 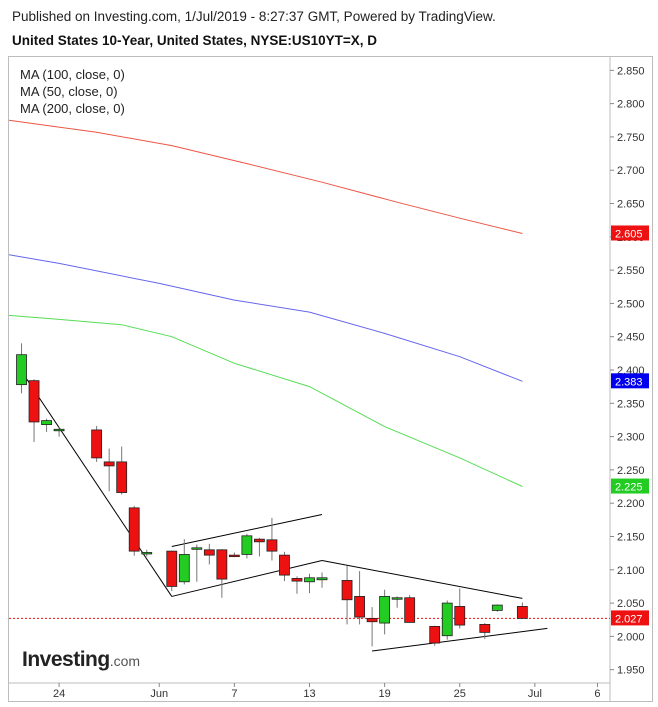 I want to click on price-label: 2.383, so click(x=630, y=381).